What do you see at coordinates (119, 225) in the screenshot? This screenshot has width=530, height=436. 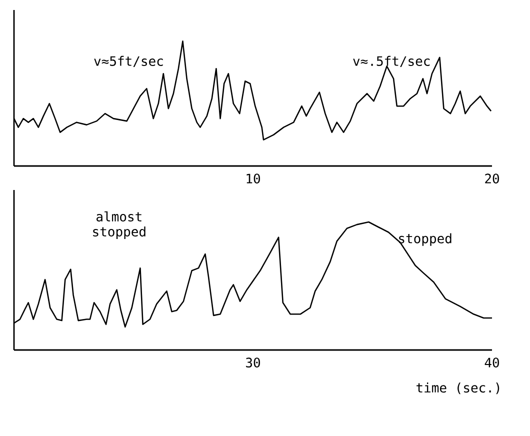 I see `annotation: almost stopped` at bounding box center [119, 225].